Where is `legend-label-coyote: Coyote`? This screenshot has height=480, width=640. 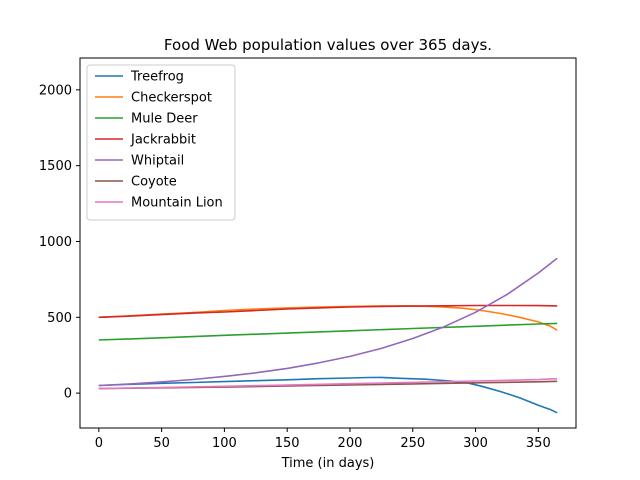 legend-label-coyote: Coyote is located at coordinates (154, 182).